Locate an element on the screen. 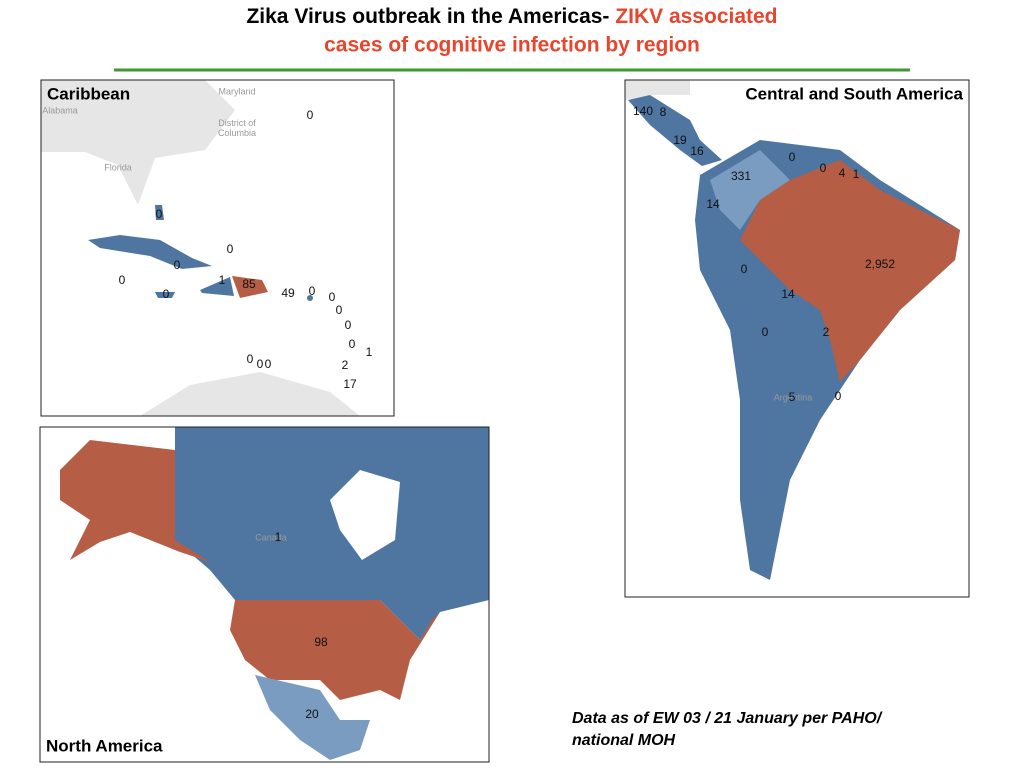  basemap-label: Argentina is located at coordinates (793, 397).